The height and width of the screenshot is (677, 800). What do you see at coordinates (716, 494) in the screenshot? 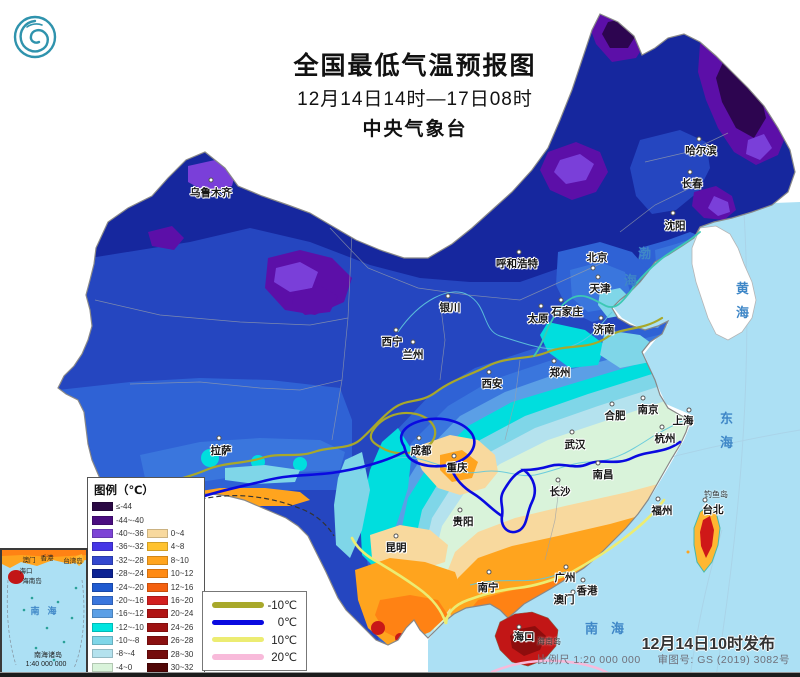
I see `island-label: 钓鱼岛` at bounding box center [716, 494].